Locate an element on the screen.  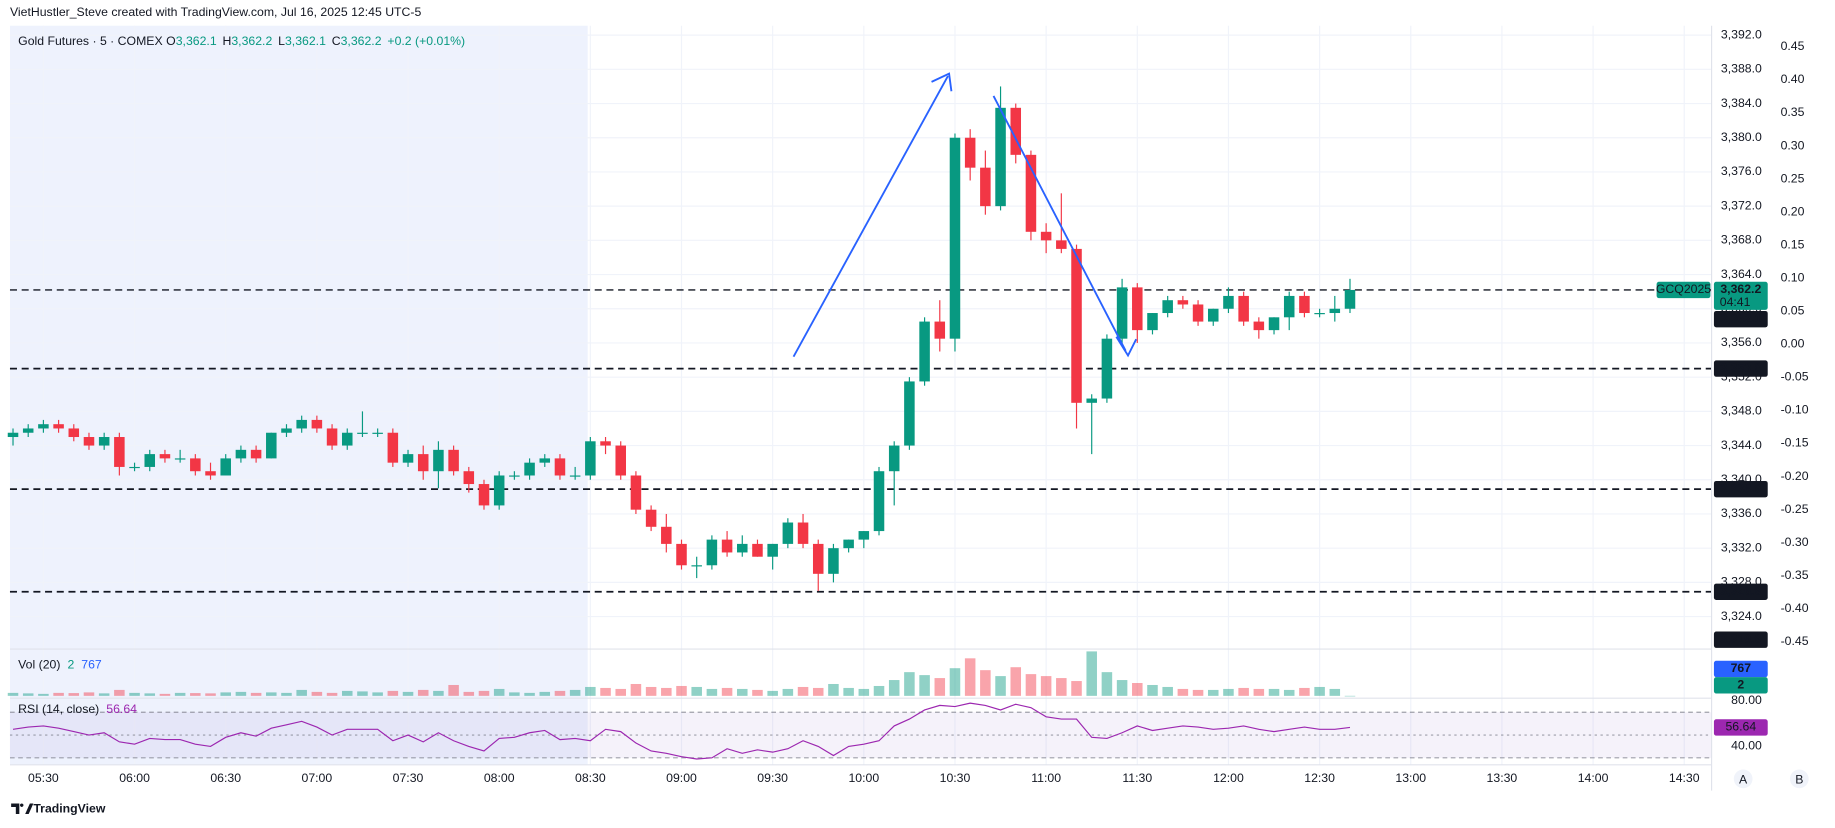
y2-tick-label: 0.00 is located at coordinates (1793, 344).